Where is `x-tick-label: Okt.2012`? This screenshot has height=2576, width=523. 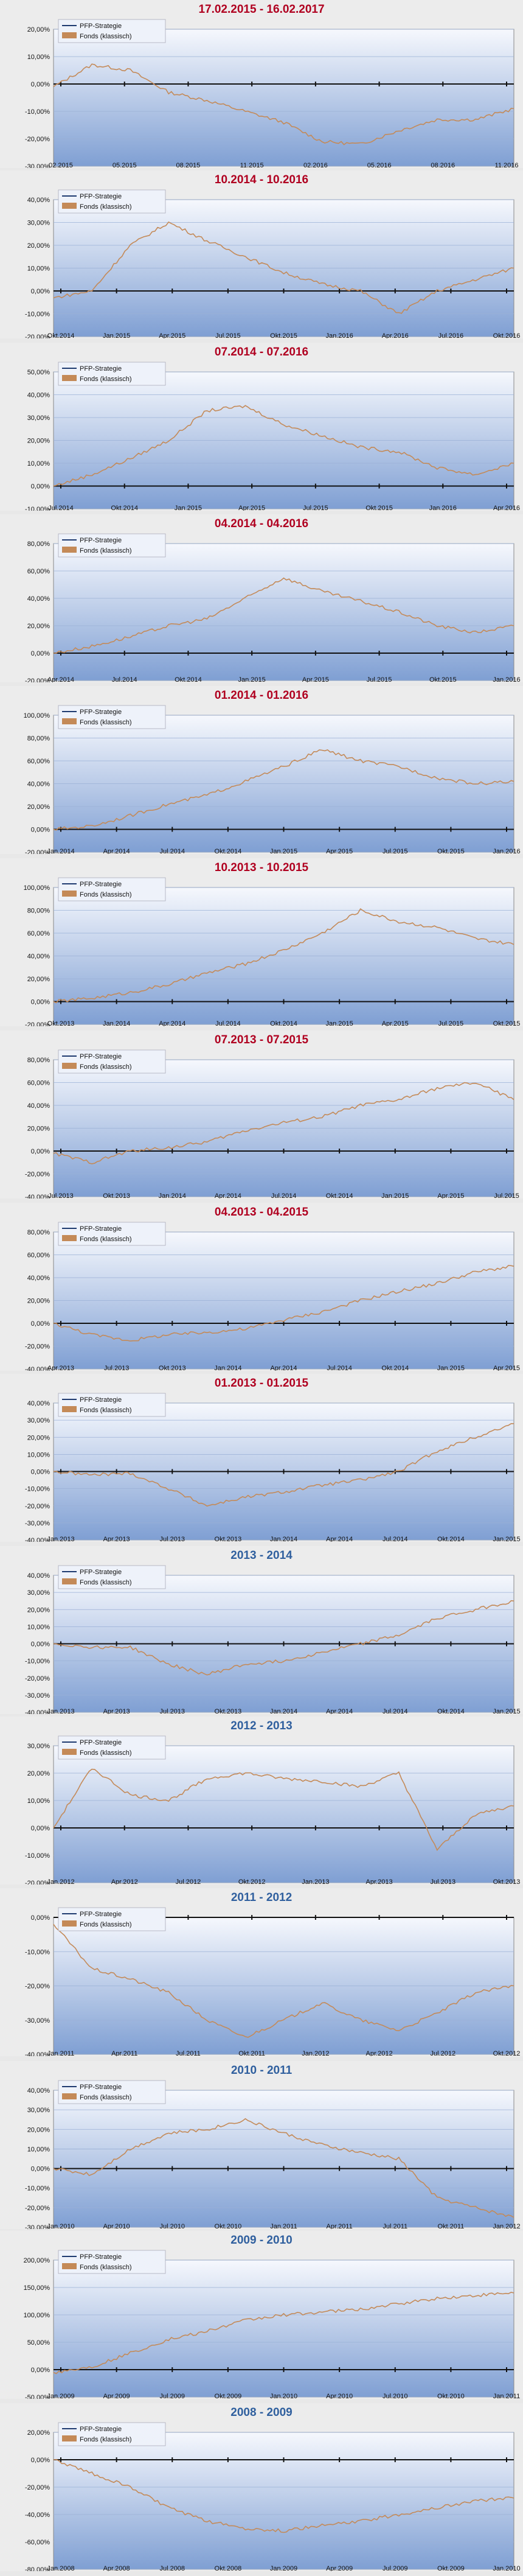 x-tick-label: Okt.2012 is located at coordinates (507, 2053).